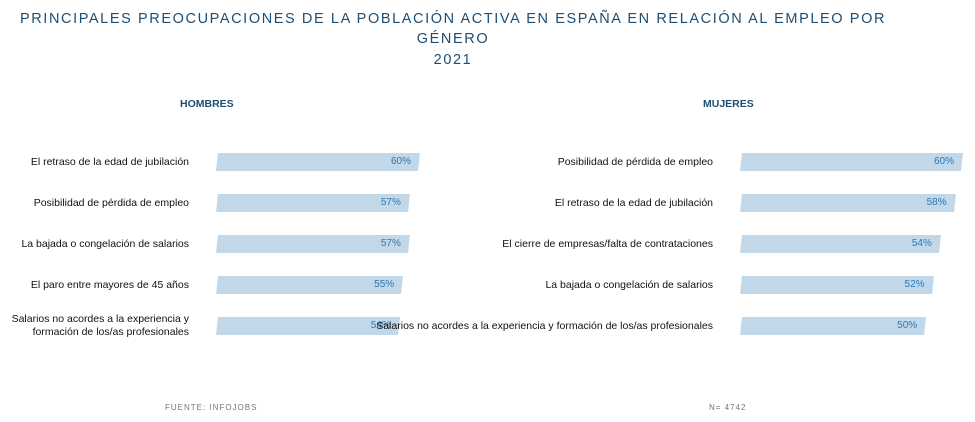 This screenshot has height=422, width=975. What do you see at coordinates (453, 60) in the screenshot?
I see `chart-title-year: 2021` at bounding box center [453, 60].